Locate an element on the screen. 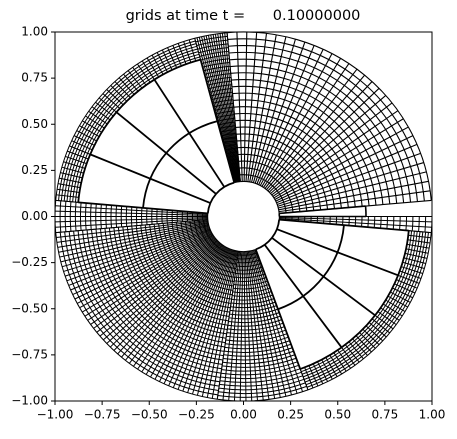 This screenshot has width=457, height=439. x-tick-label: 0.25 is located at coordinates (290, 415).